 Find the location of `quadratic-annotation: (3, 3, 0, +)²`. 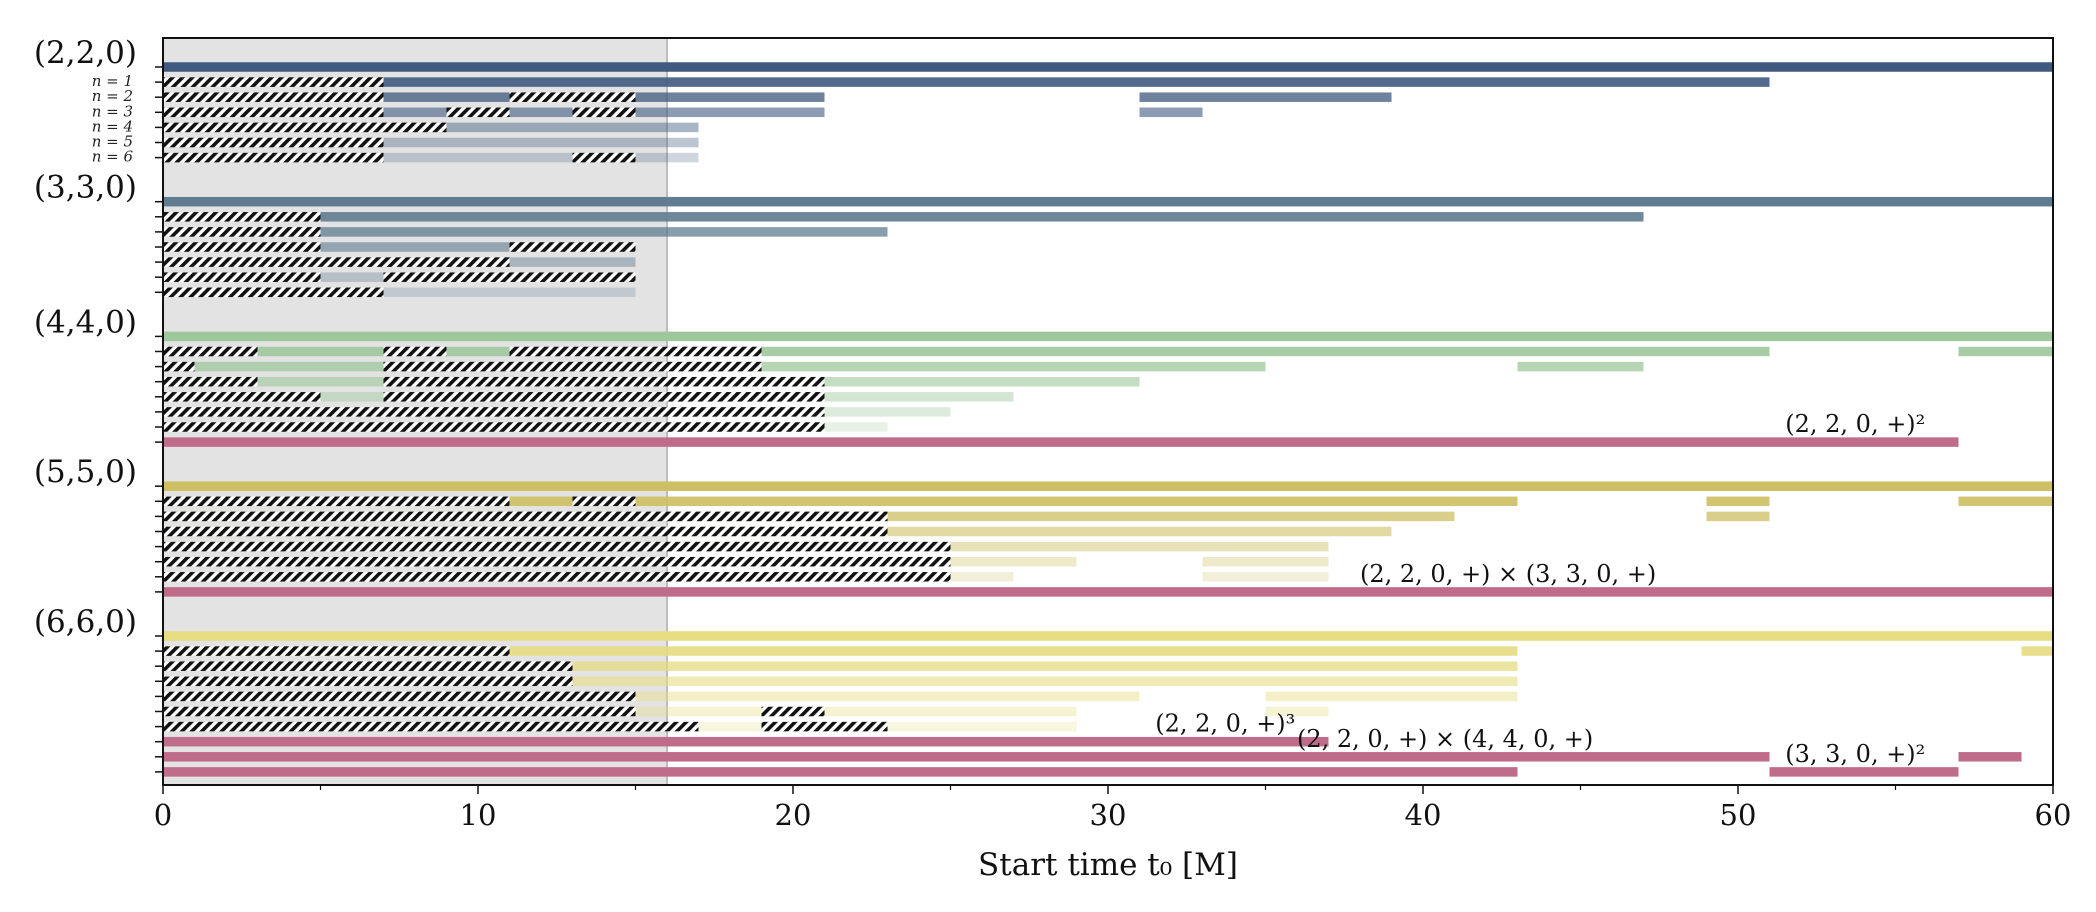

quadratic-annotation: (3, 3, 0, +)² is located at coordinates (1855, 754).